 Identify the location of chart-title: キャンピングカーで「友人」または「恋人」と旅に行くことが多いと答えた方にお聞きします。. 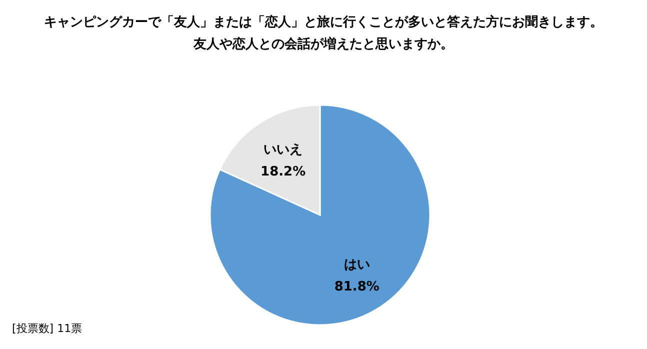
(323, 22).